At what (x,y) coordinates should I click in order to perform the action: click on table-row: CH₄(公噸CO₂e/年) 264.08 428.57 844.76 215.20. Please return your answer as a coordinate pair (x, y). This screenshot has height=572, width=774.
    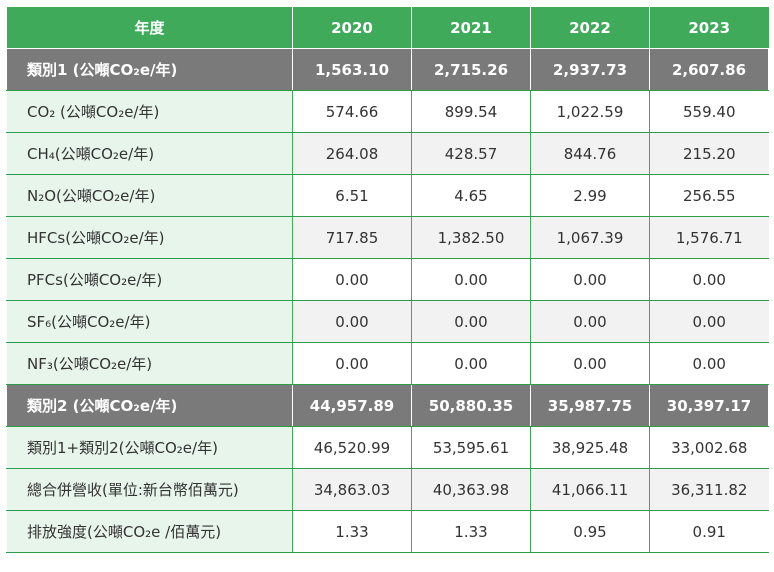
    Looking at the image, I should click on (387, 153).